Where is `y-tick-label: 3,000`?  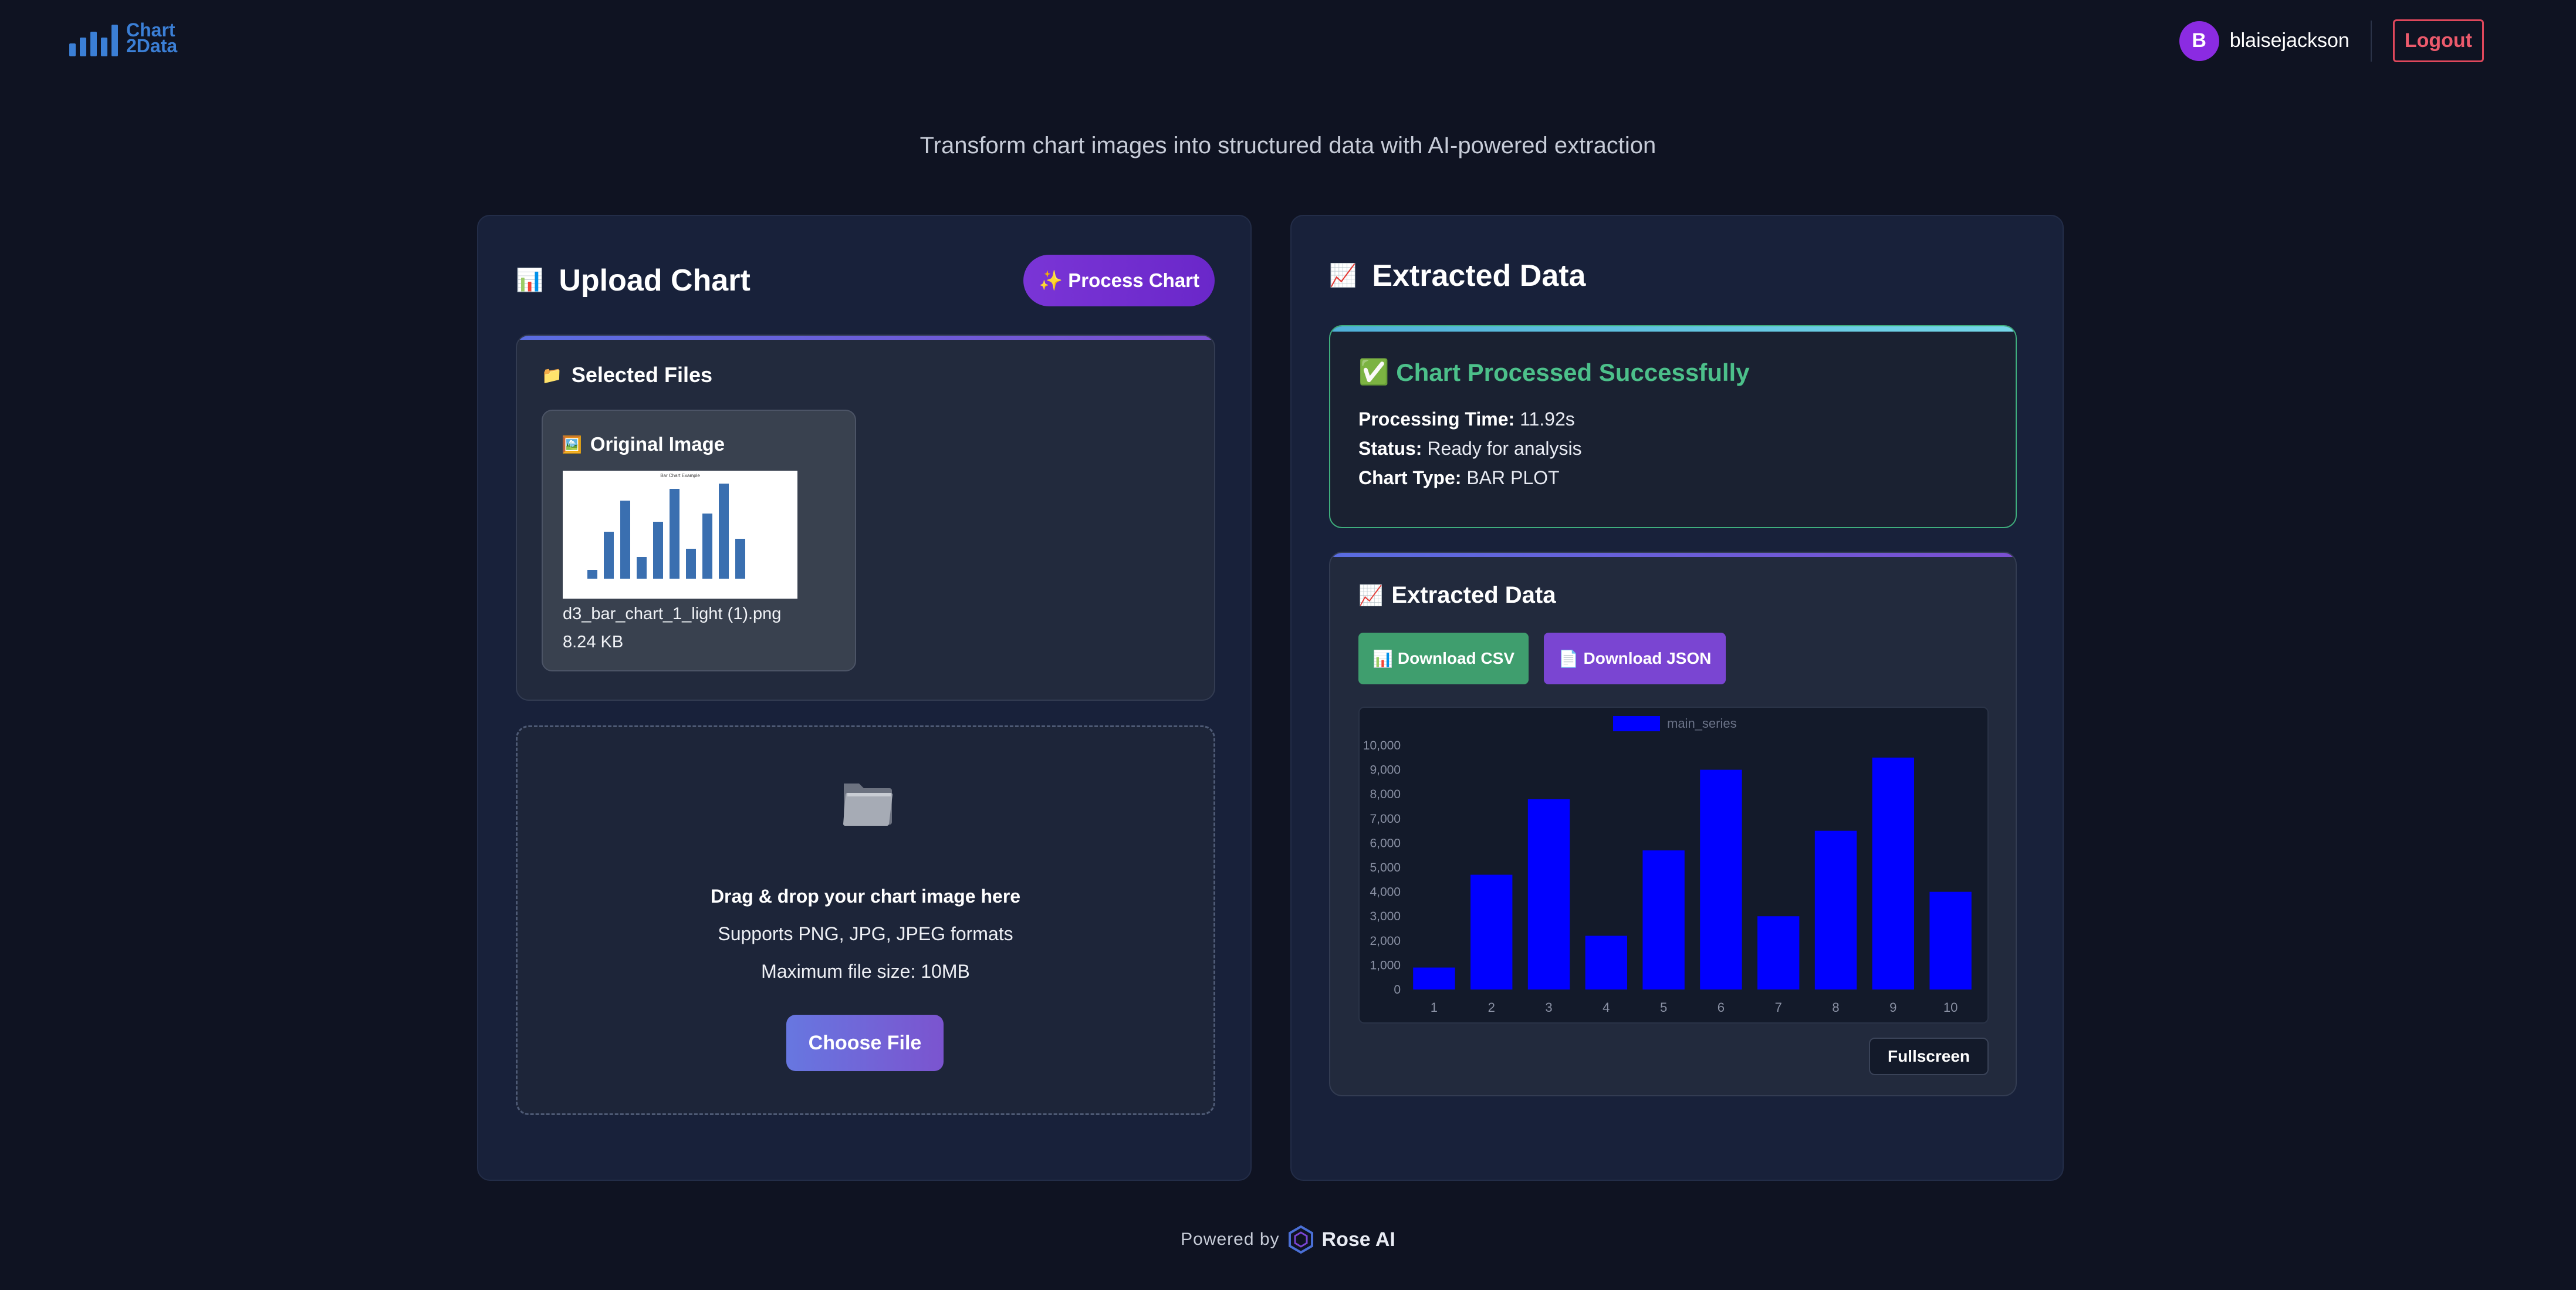 y-tick-label: 3,000 is located at coordinates (1385, 916).